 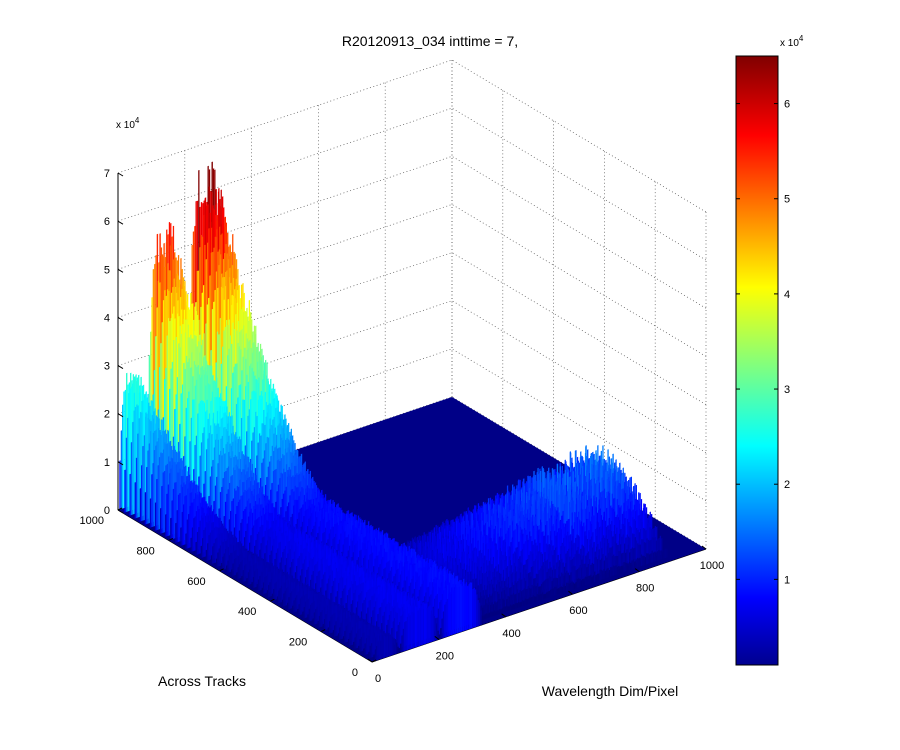 I want to click on chart-title: R20120913_034 inttime = 7,, so click(x=430, y=41).